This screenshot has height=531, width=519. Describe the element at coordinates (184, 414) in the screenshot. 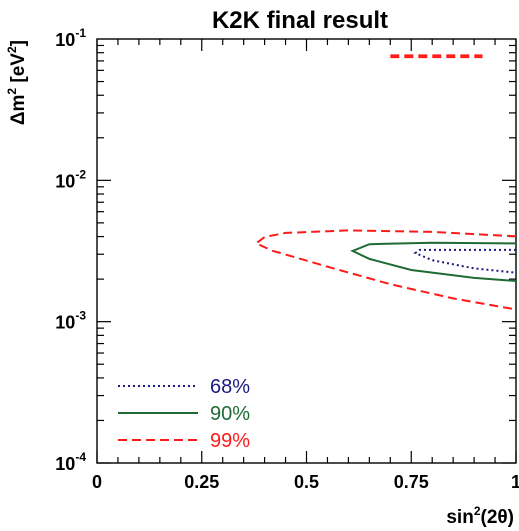

I see `legend: 68% 90% 99%` at that location.